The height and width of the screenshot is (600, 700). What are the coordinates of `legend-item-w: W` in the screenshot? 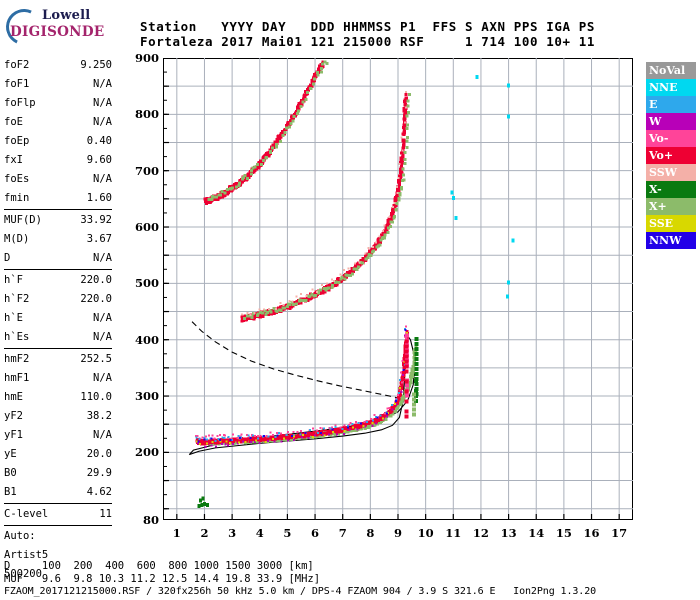 It's located at (671, 121).